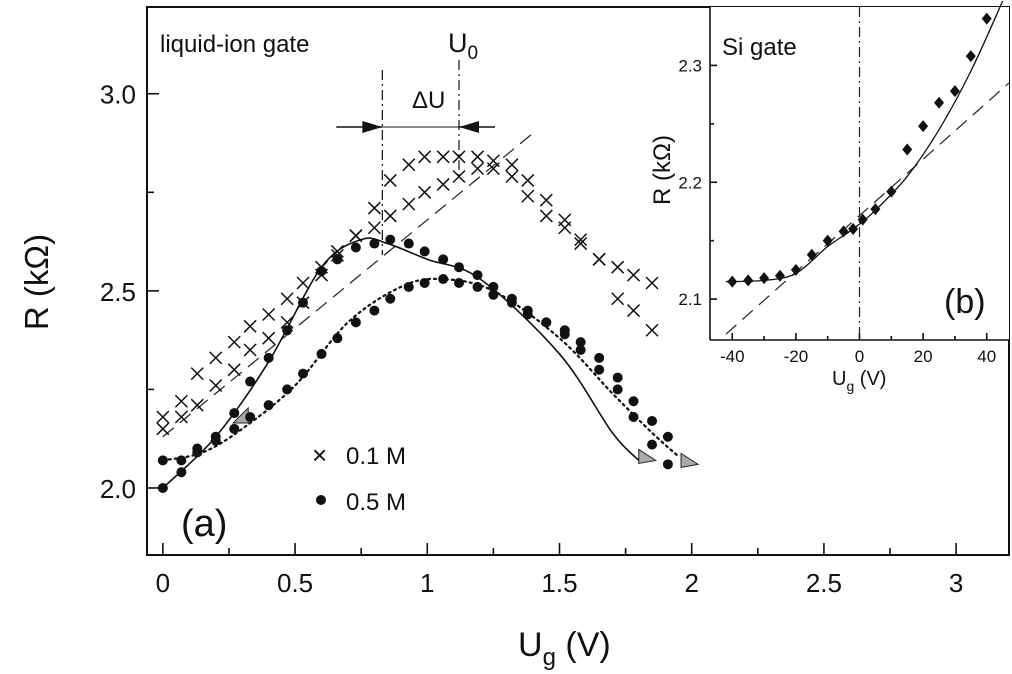  I want to click on main-gate-annotation: liquid-ion gate, so click(234, 44).